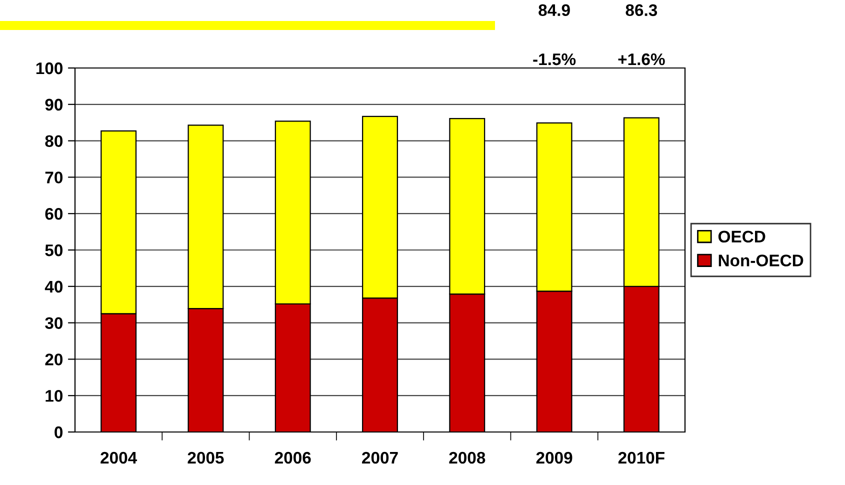 The image size is (845, 485). Describe the element at coordinates (54, 396) in the screenshot. I see `y-tick-label: 10` at that location.